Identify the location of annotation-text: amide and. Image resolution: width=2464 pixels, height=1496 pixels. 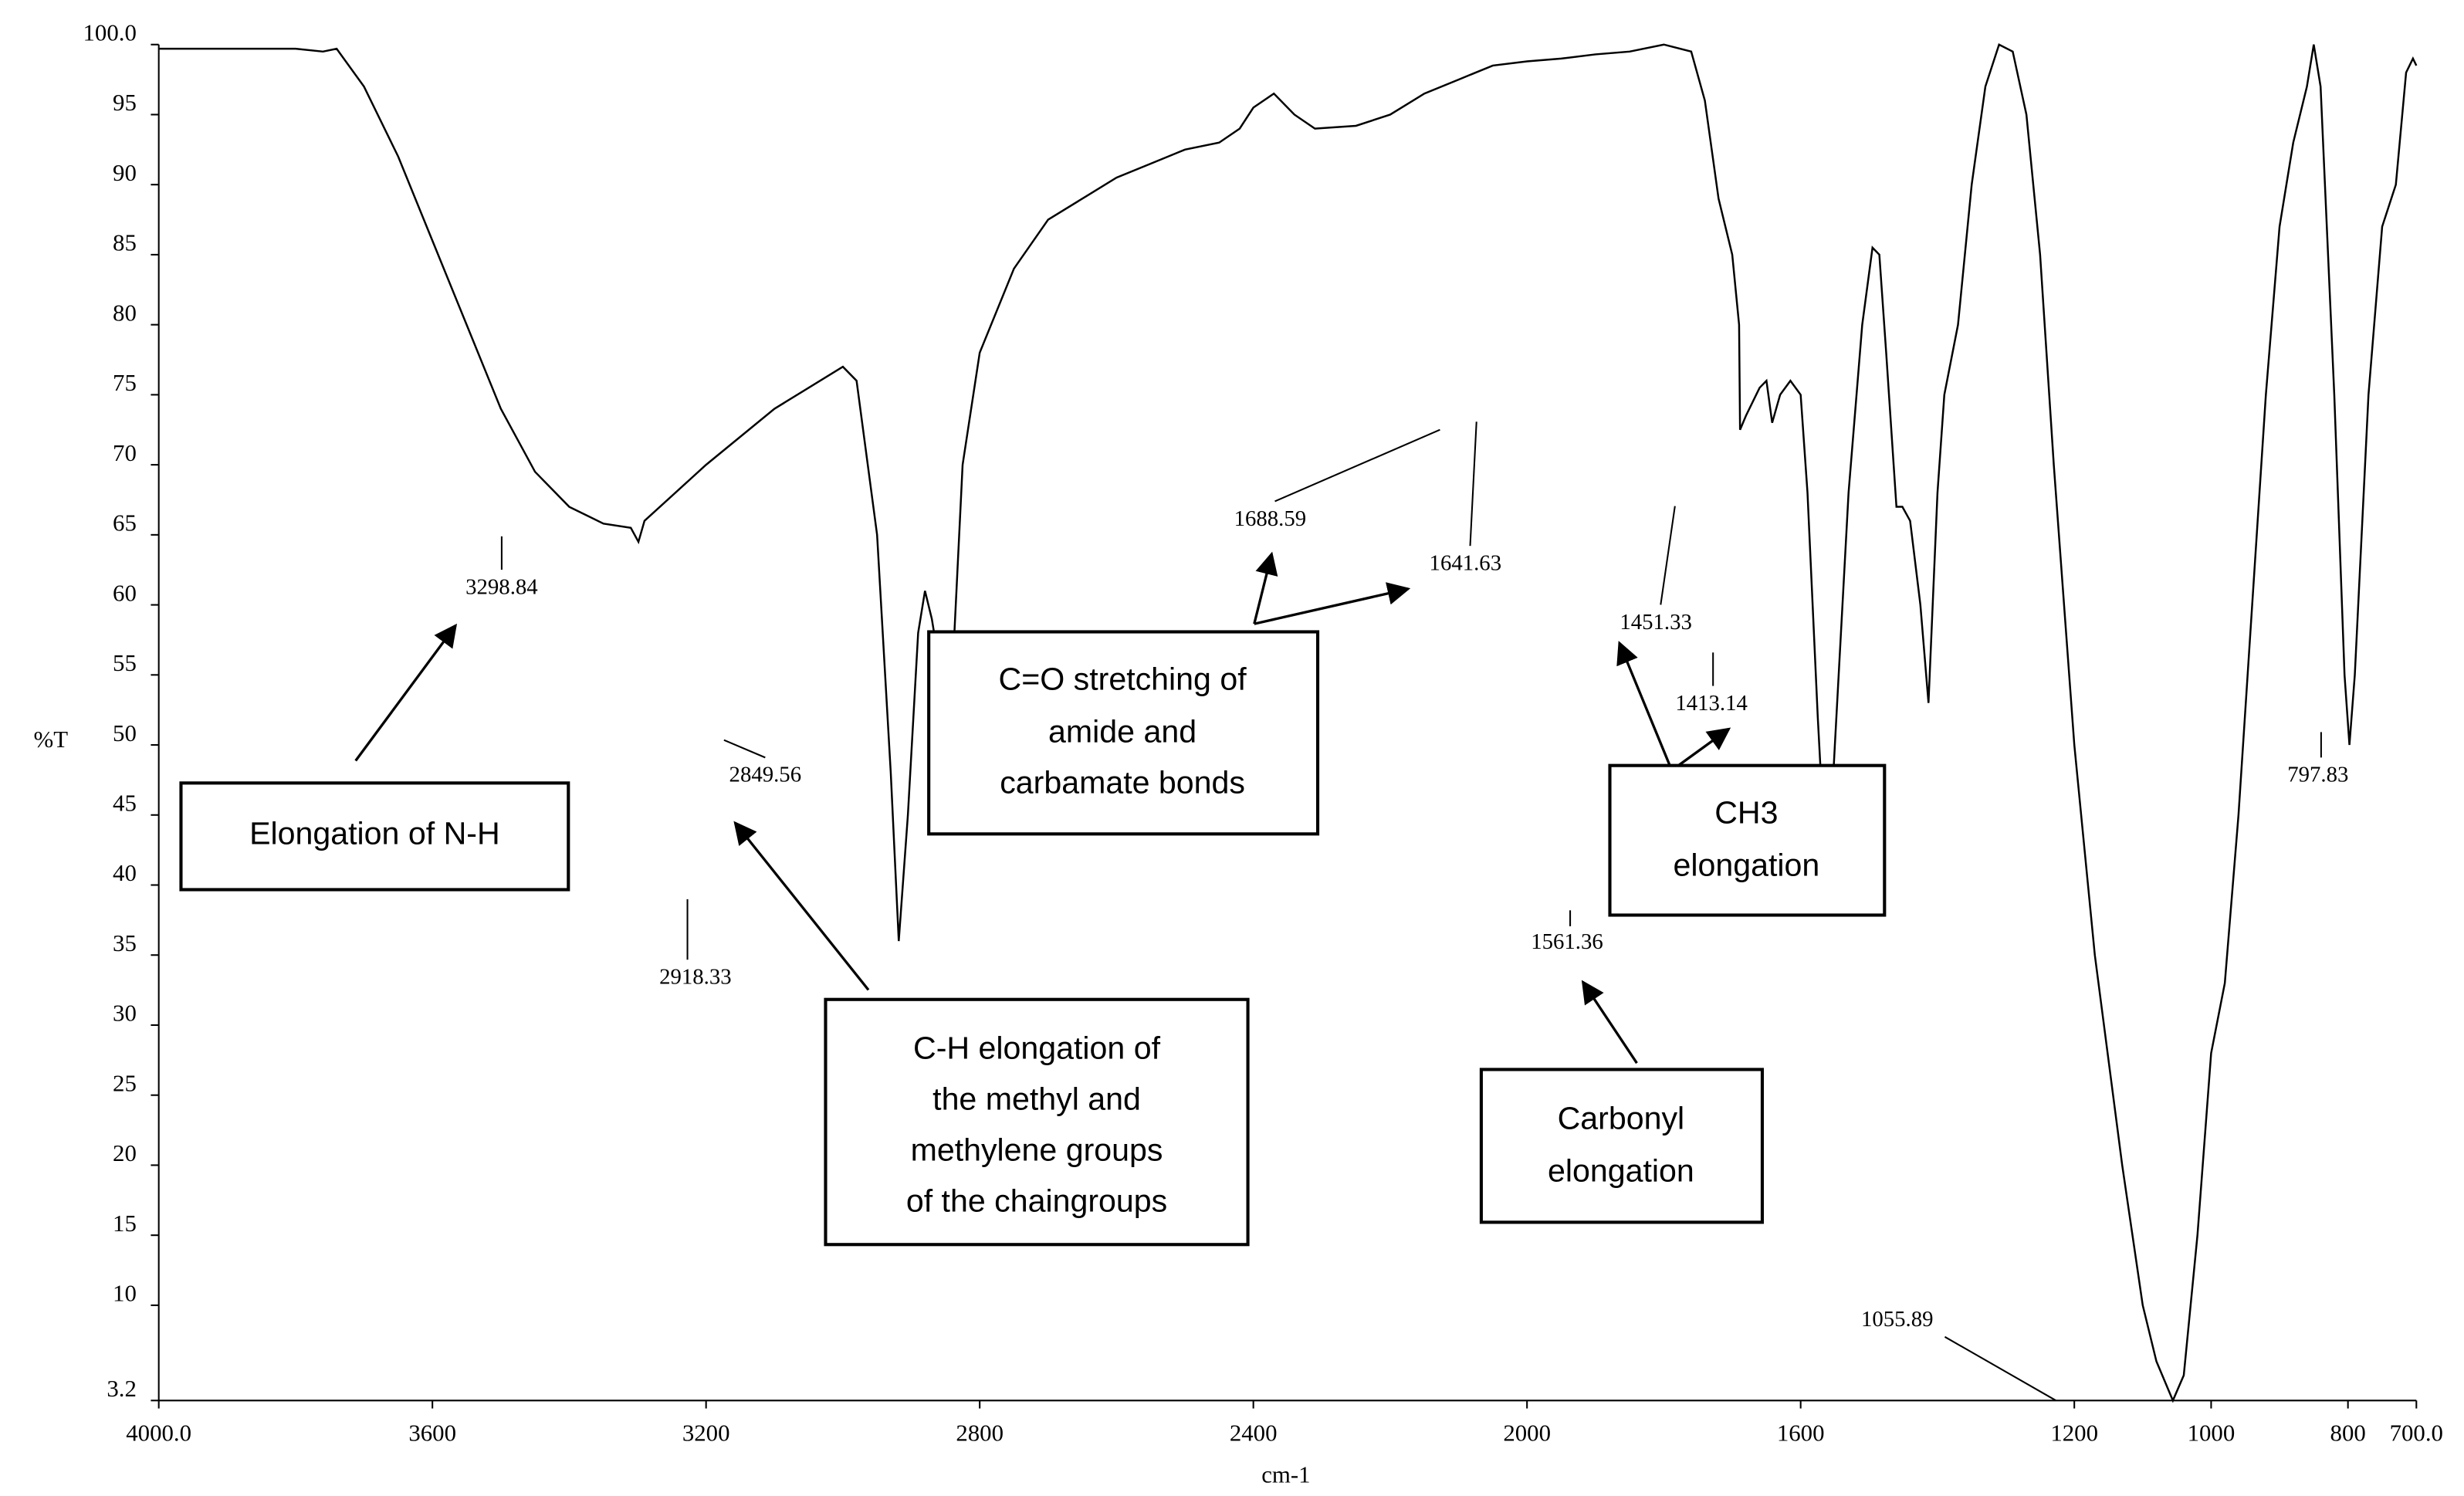
(1122, 731).